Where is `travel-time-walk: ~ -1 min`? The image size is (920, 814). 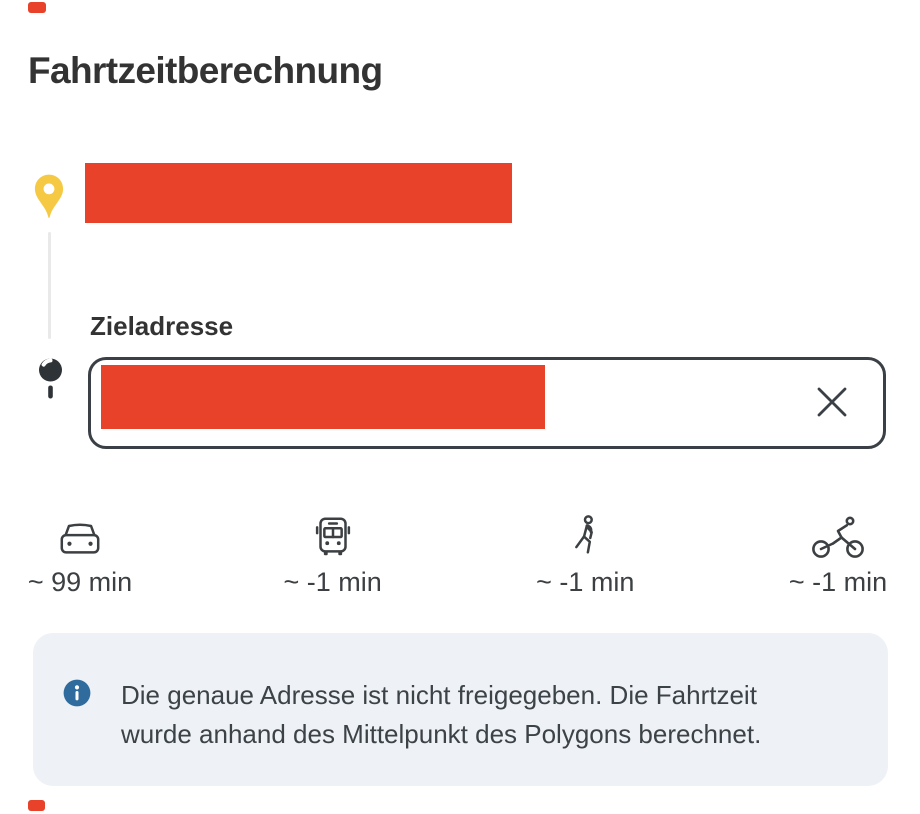 travel-time-walk: ~ -1 min is located at coordinates (585, 554).